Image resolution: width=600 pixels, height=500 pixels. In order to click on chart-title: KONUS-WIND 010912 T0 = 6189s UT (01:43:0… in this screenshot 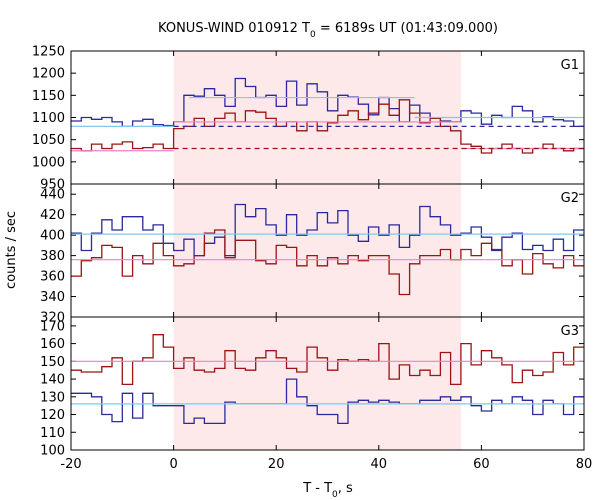, I will do `click(328, 30)`.